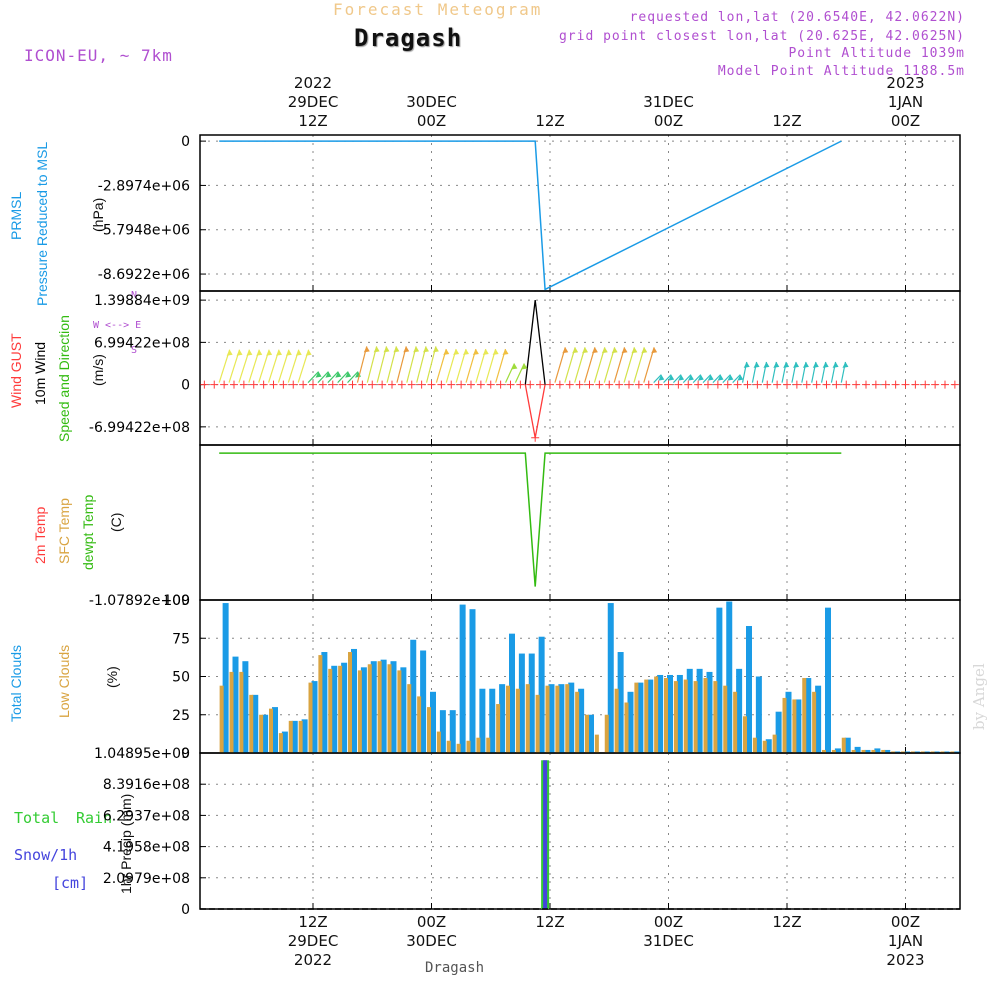  What do you see at coordinates (16, 370) in the screenshot?
I see `wind-gust-label: Wind GUST` at bounding box center [16, 370].